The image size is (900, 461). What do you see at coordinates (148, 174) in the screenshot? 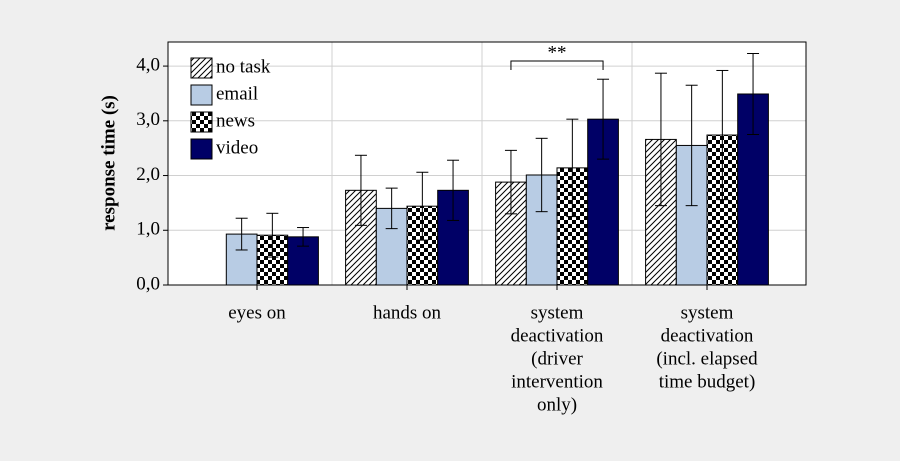
I see `y-tick-label: 2,0` at bounding box center [148, 174].